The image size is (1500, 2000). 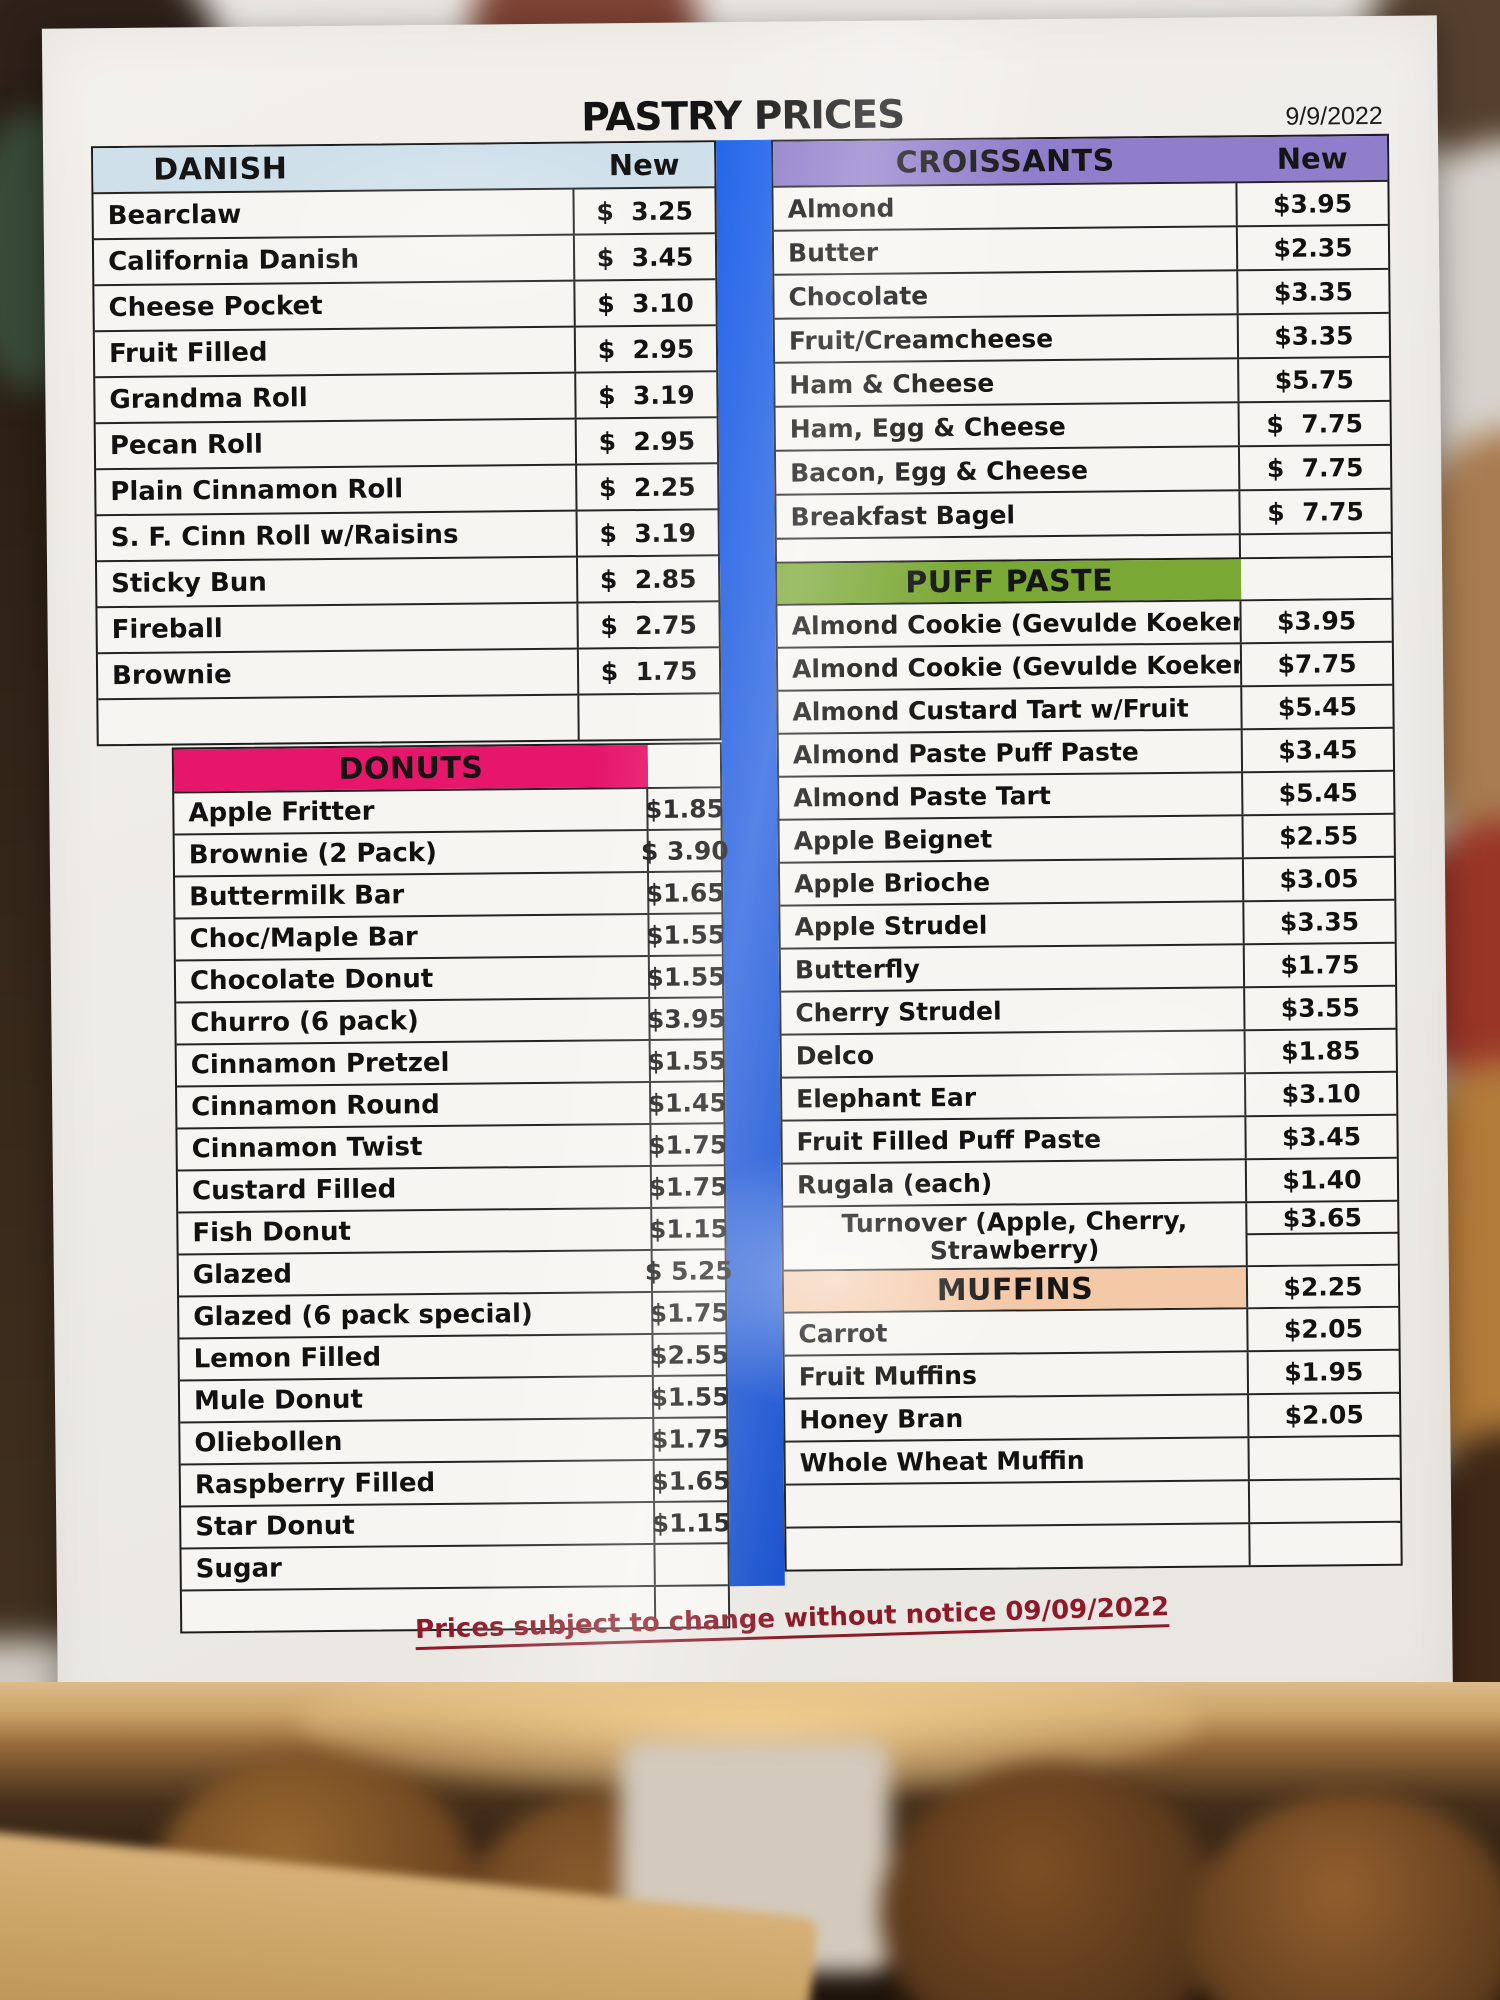 What do you see at coordinates (647, 625) in the screenshot?
I see `item-price: $ 2.75` at bounding box center [647, 625].